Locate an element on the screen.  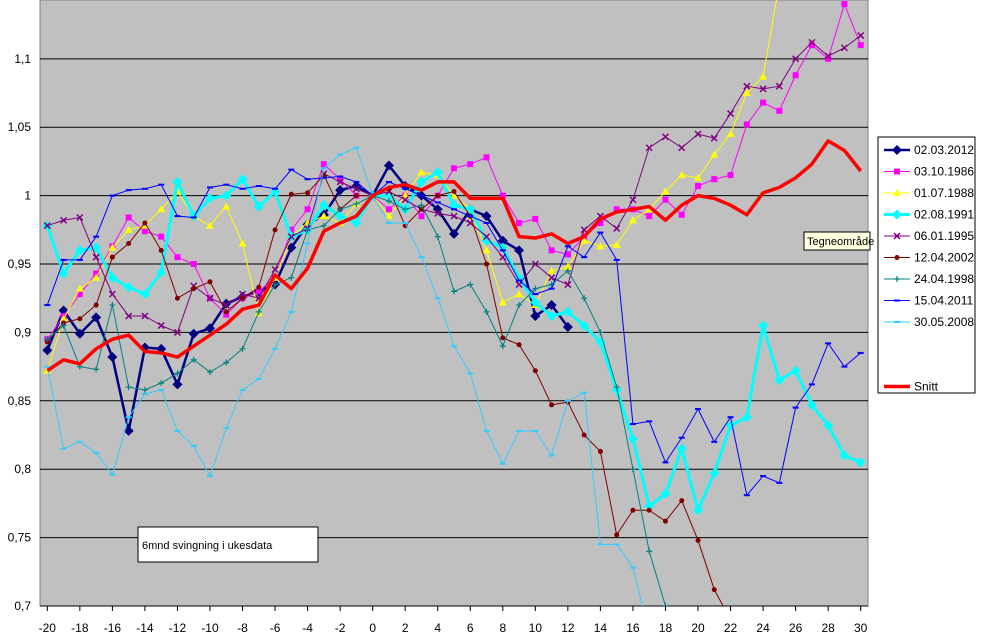
x-tick-label: -16 is located at coordinates (113, 628).